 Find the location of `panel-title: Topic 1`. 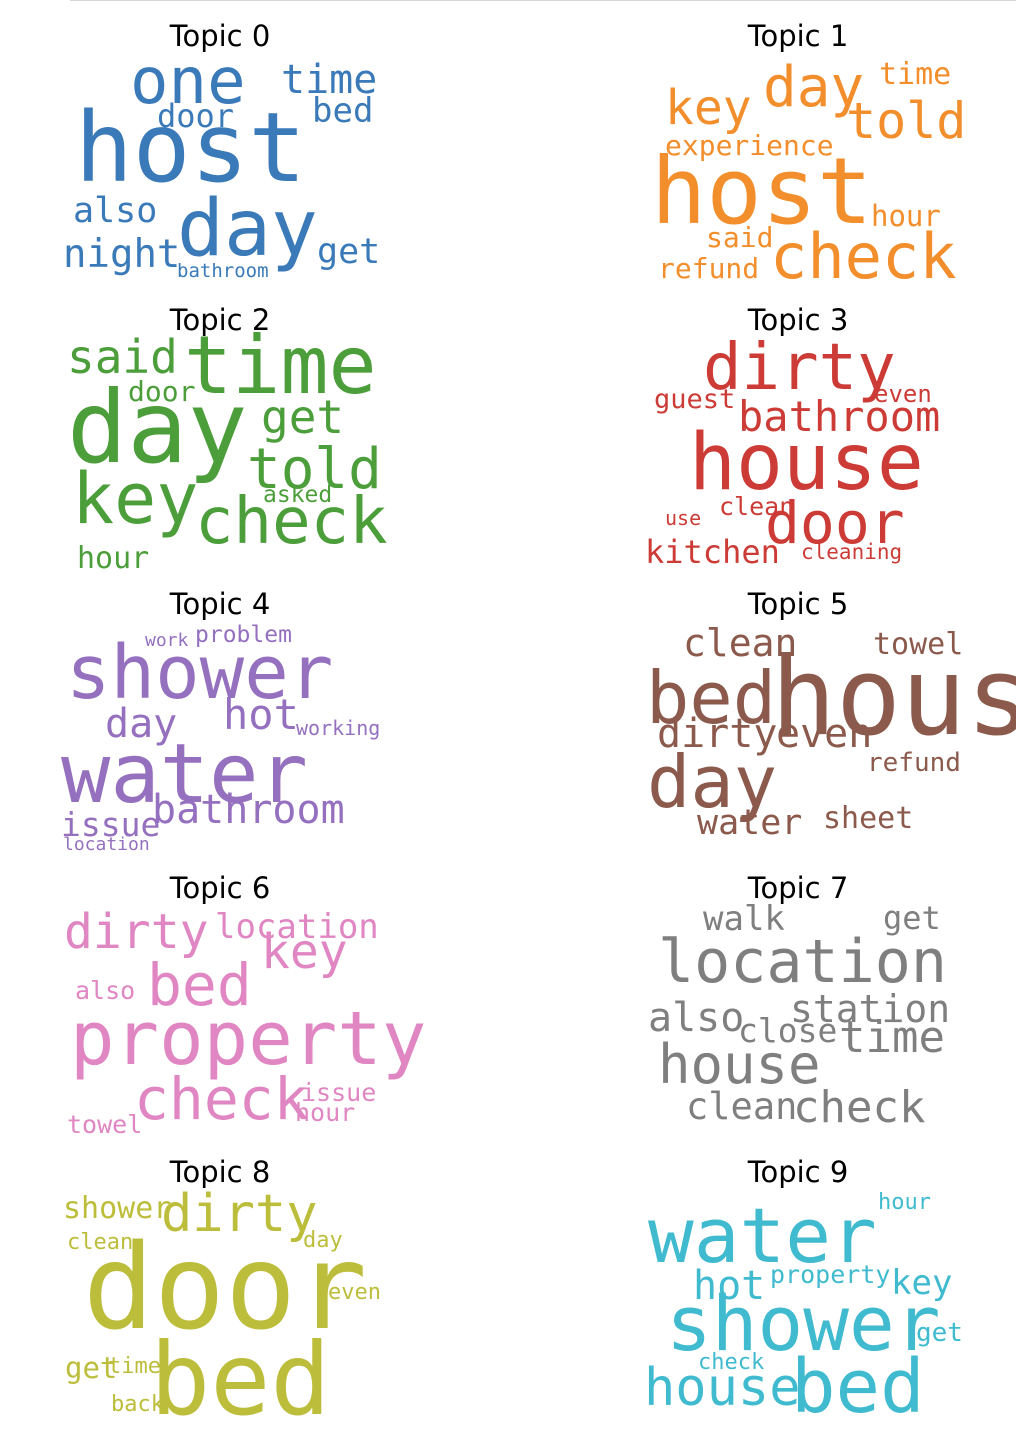

panel-title: Topic 1 is located at coordinates (798, 36).